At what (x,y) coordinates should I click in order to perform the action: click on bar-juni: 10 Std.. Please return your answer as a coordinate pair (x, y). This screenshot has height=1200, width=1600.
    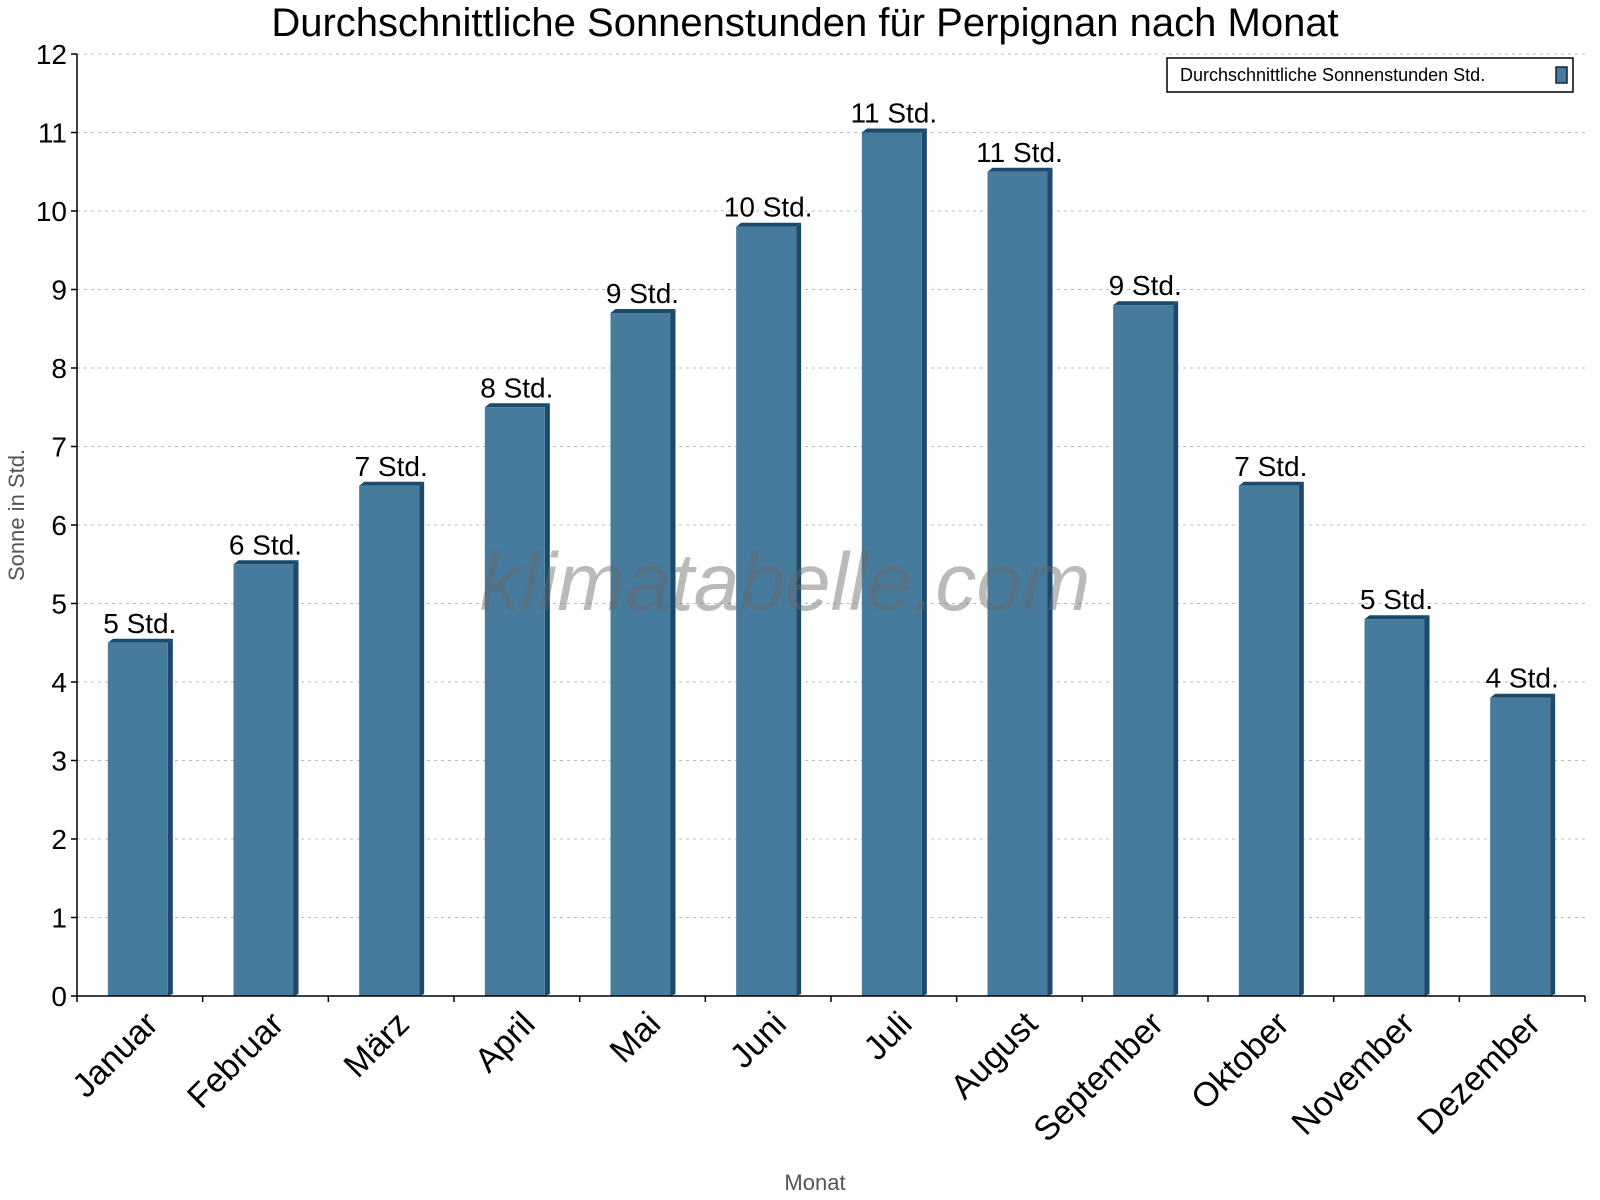
    Looking at the image, I should click on (768, 594).